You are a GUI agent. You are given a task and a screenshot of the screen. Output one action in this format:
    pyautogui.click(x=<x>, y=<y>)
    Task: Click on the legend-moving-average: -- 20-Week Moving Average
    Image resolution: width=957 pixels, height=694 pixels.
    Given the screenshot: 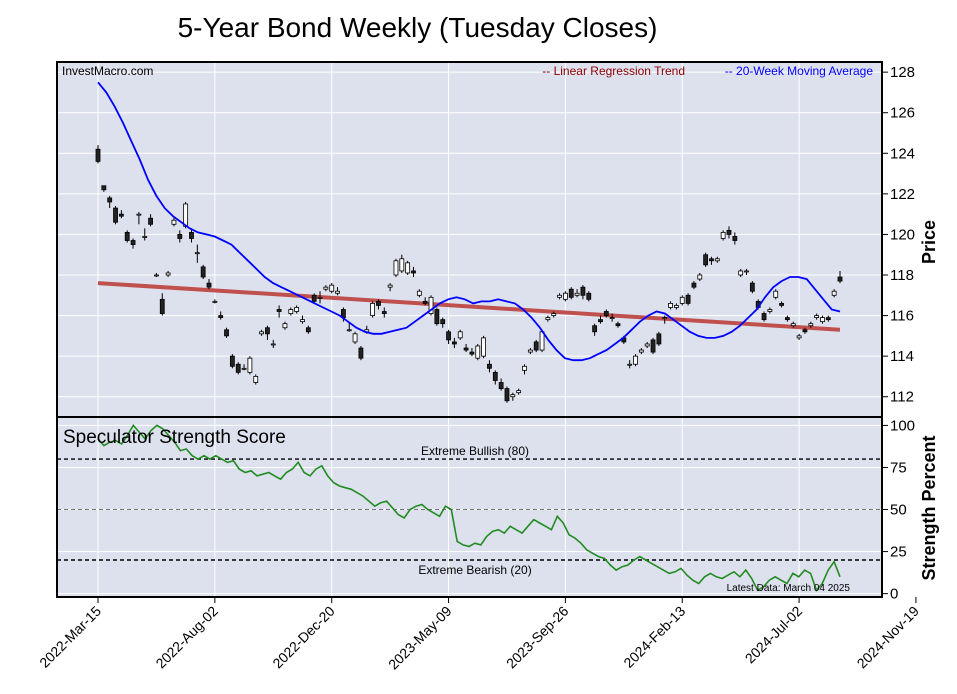 What is the action you would take?
    pyautogui.click(x=799, y=71)
    